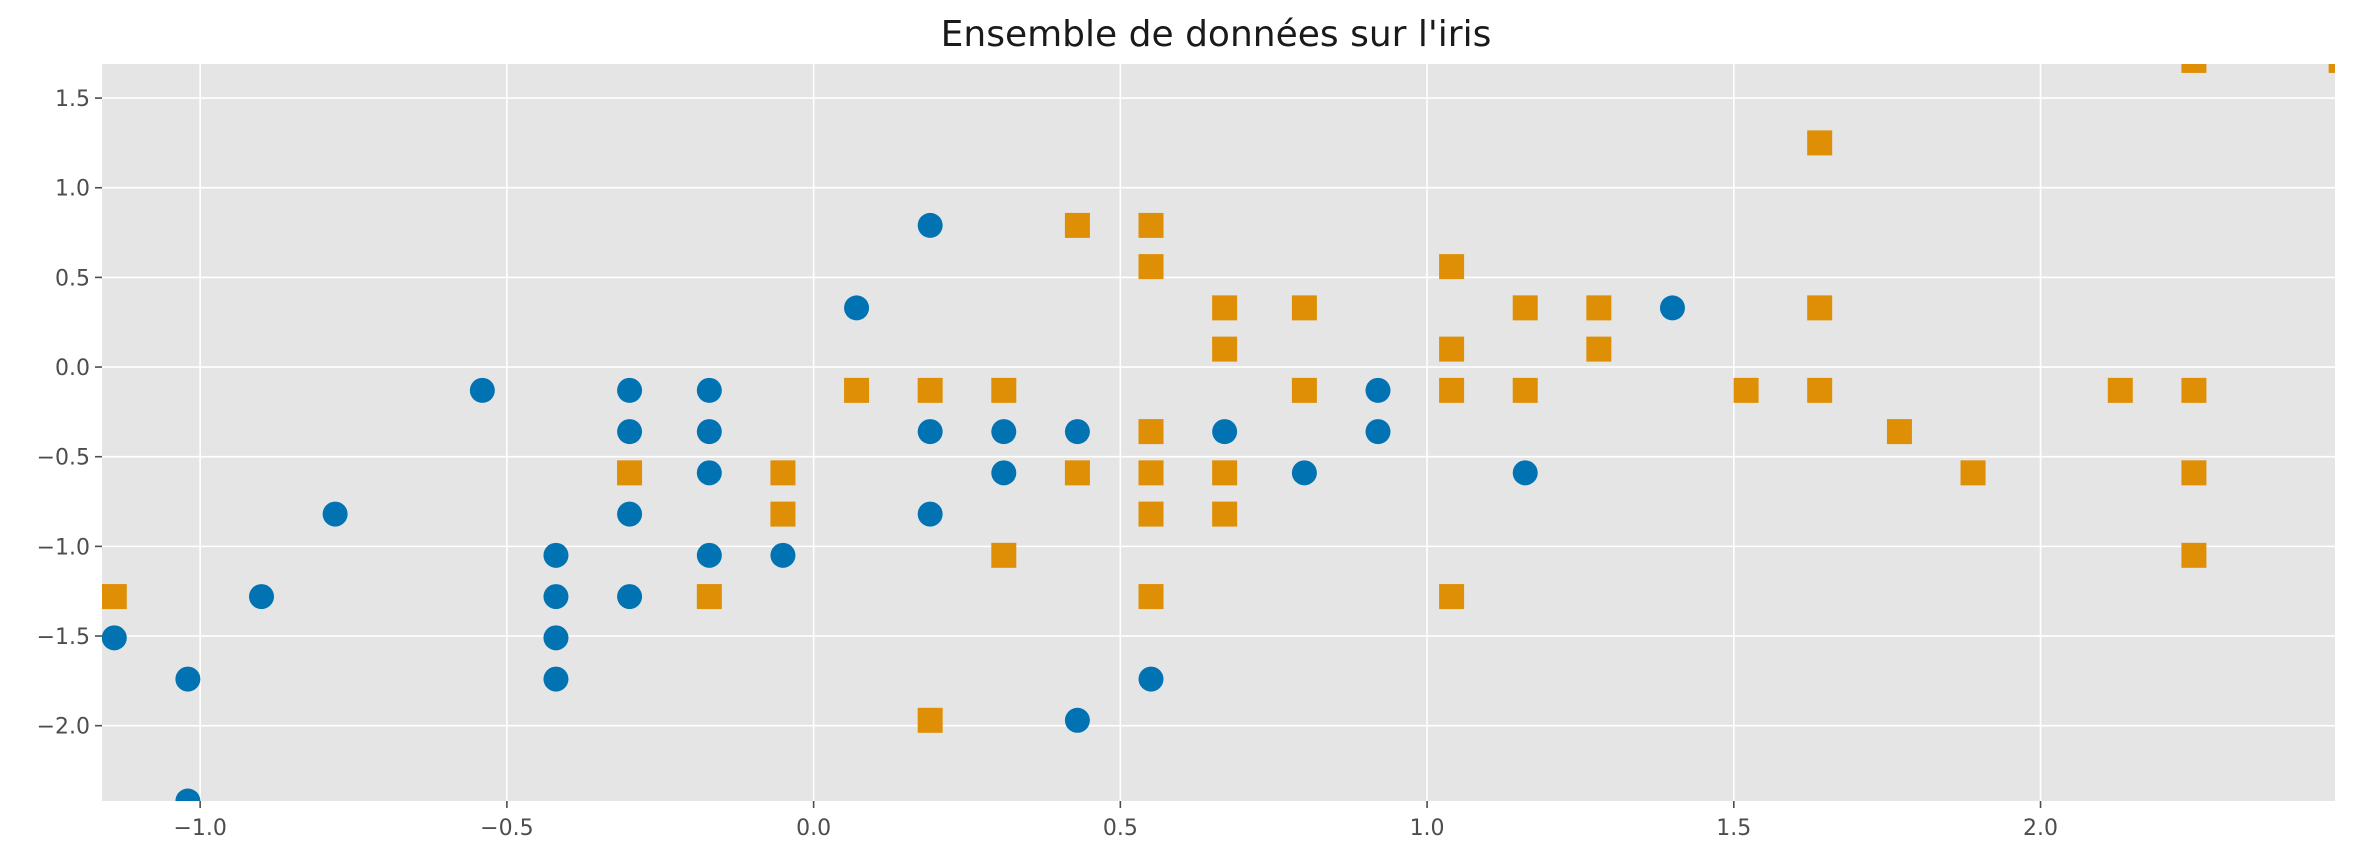  Describe the element at coordinates (63, 547) in the screenshot. I see `y-tick-label: −1.0` at that location.